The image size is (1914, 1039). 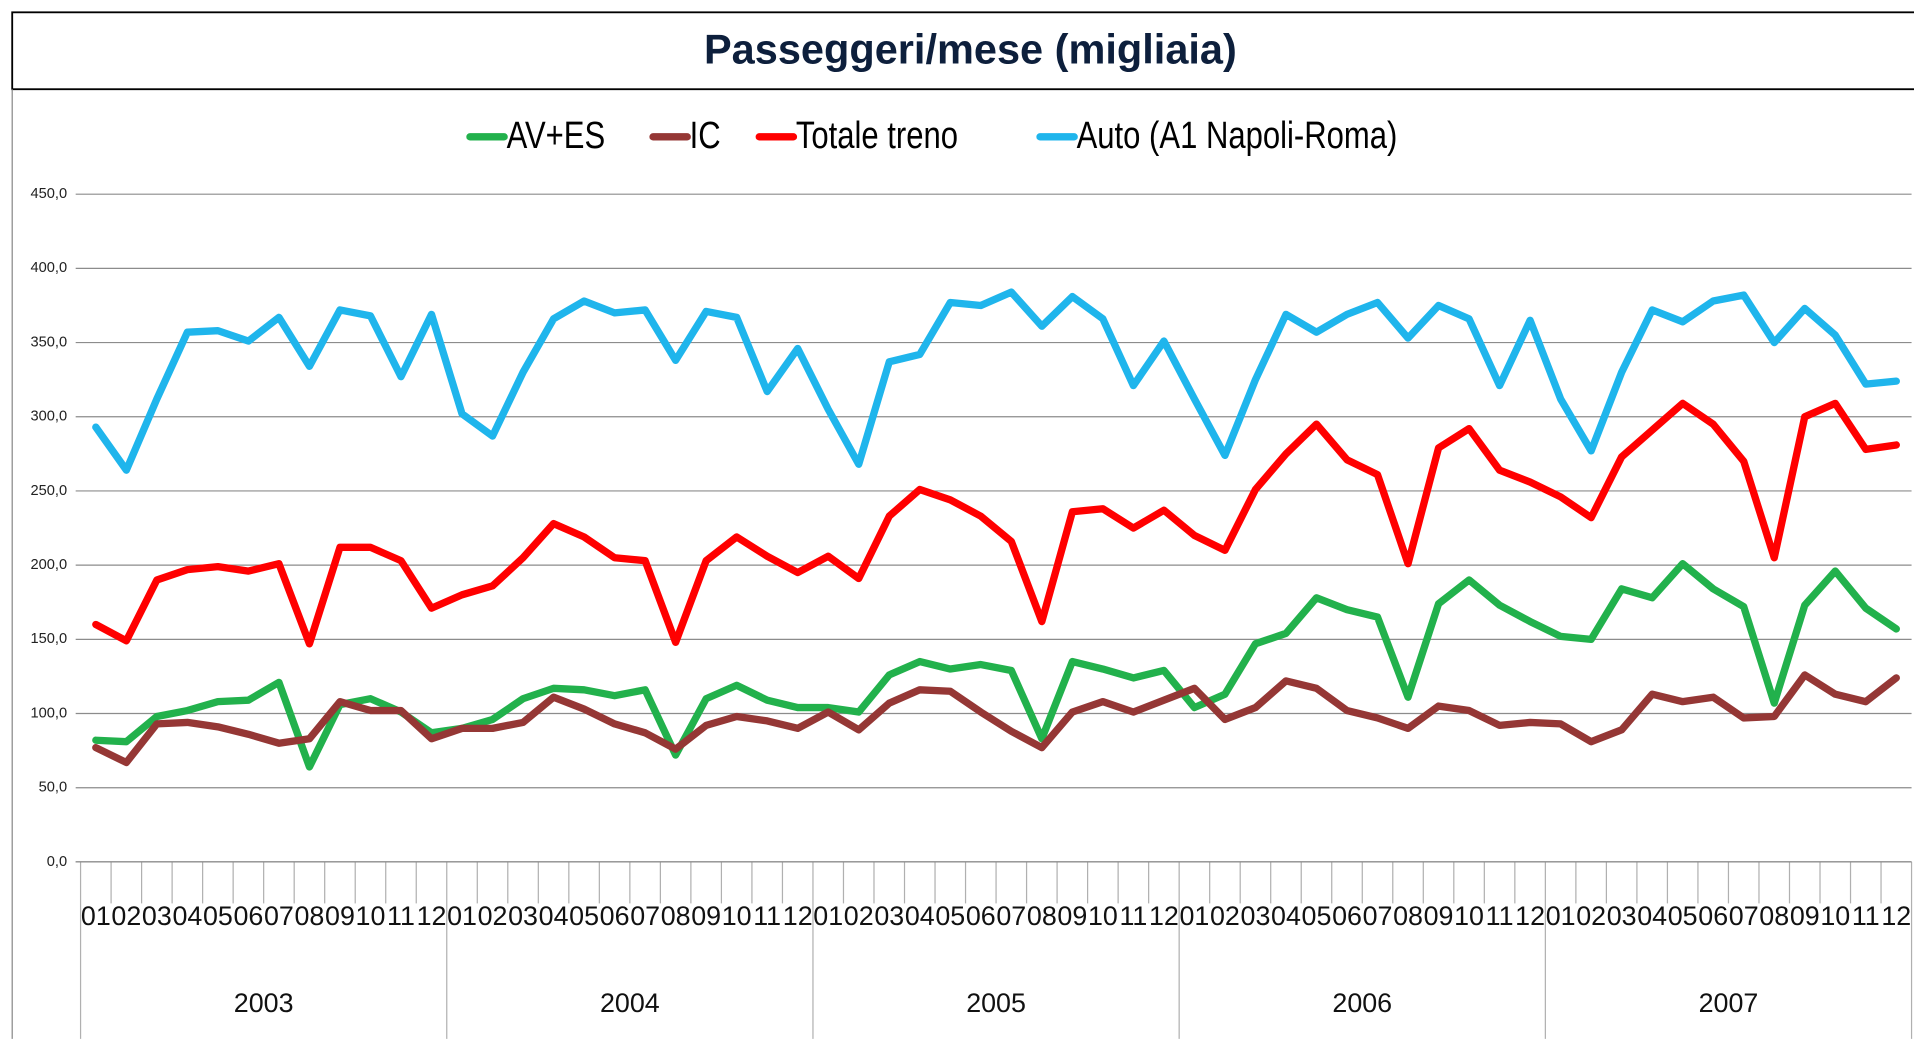 What do you see at coordinates (970, 49) in the screenshot?
I see `chart-title: Passeggeri/mese (migliaia)` at bounding box center [970, 49].